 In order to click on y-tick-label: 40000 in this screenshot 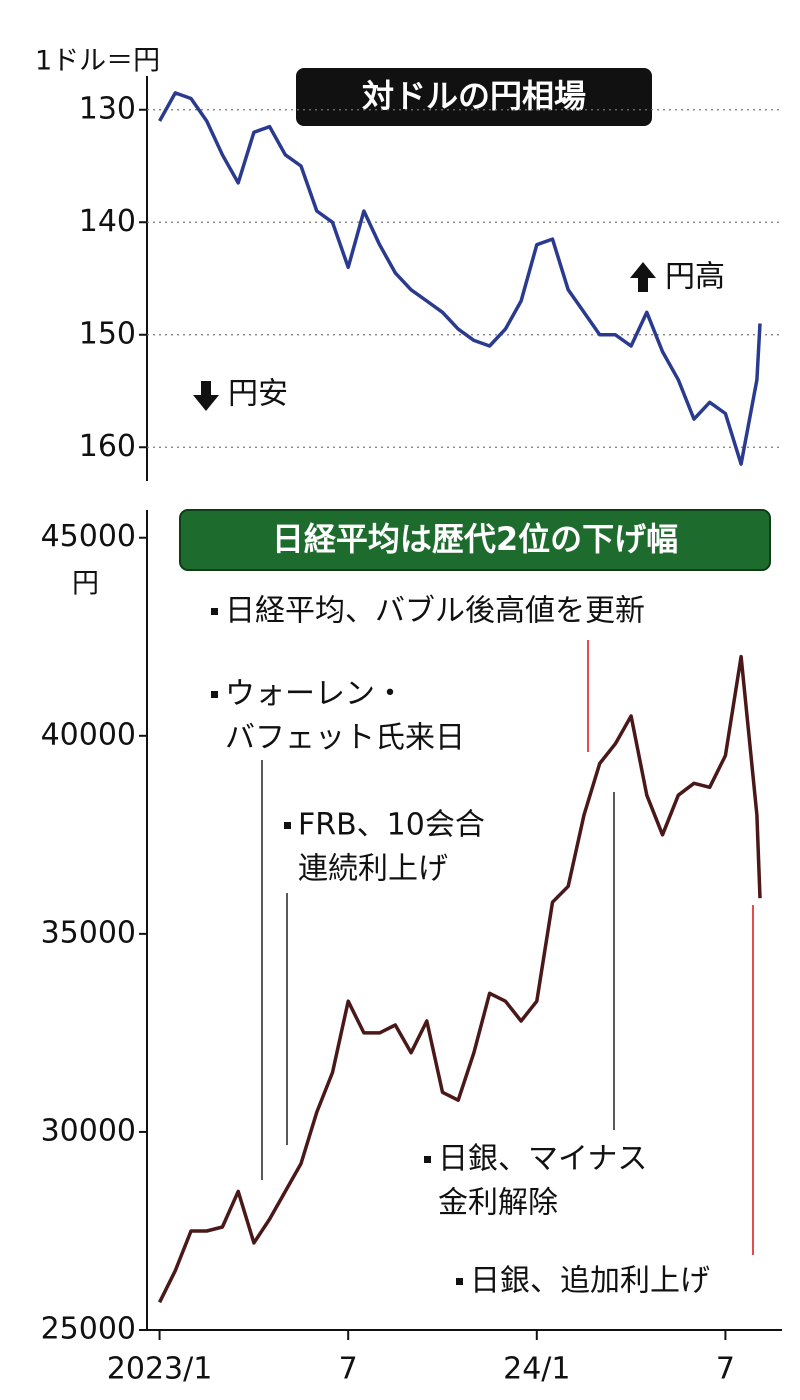, I will do `click(88, 734)`.